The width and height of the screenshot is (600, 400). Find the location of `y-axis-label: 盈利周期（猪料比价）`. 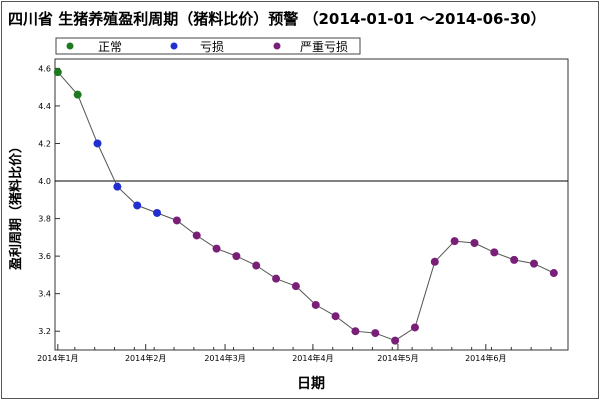

y-axis-label: 盈利周期（猪料比价） is located at coordinates (16, 205).